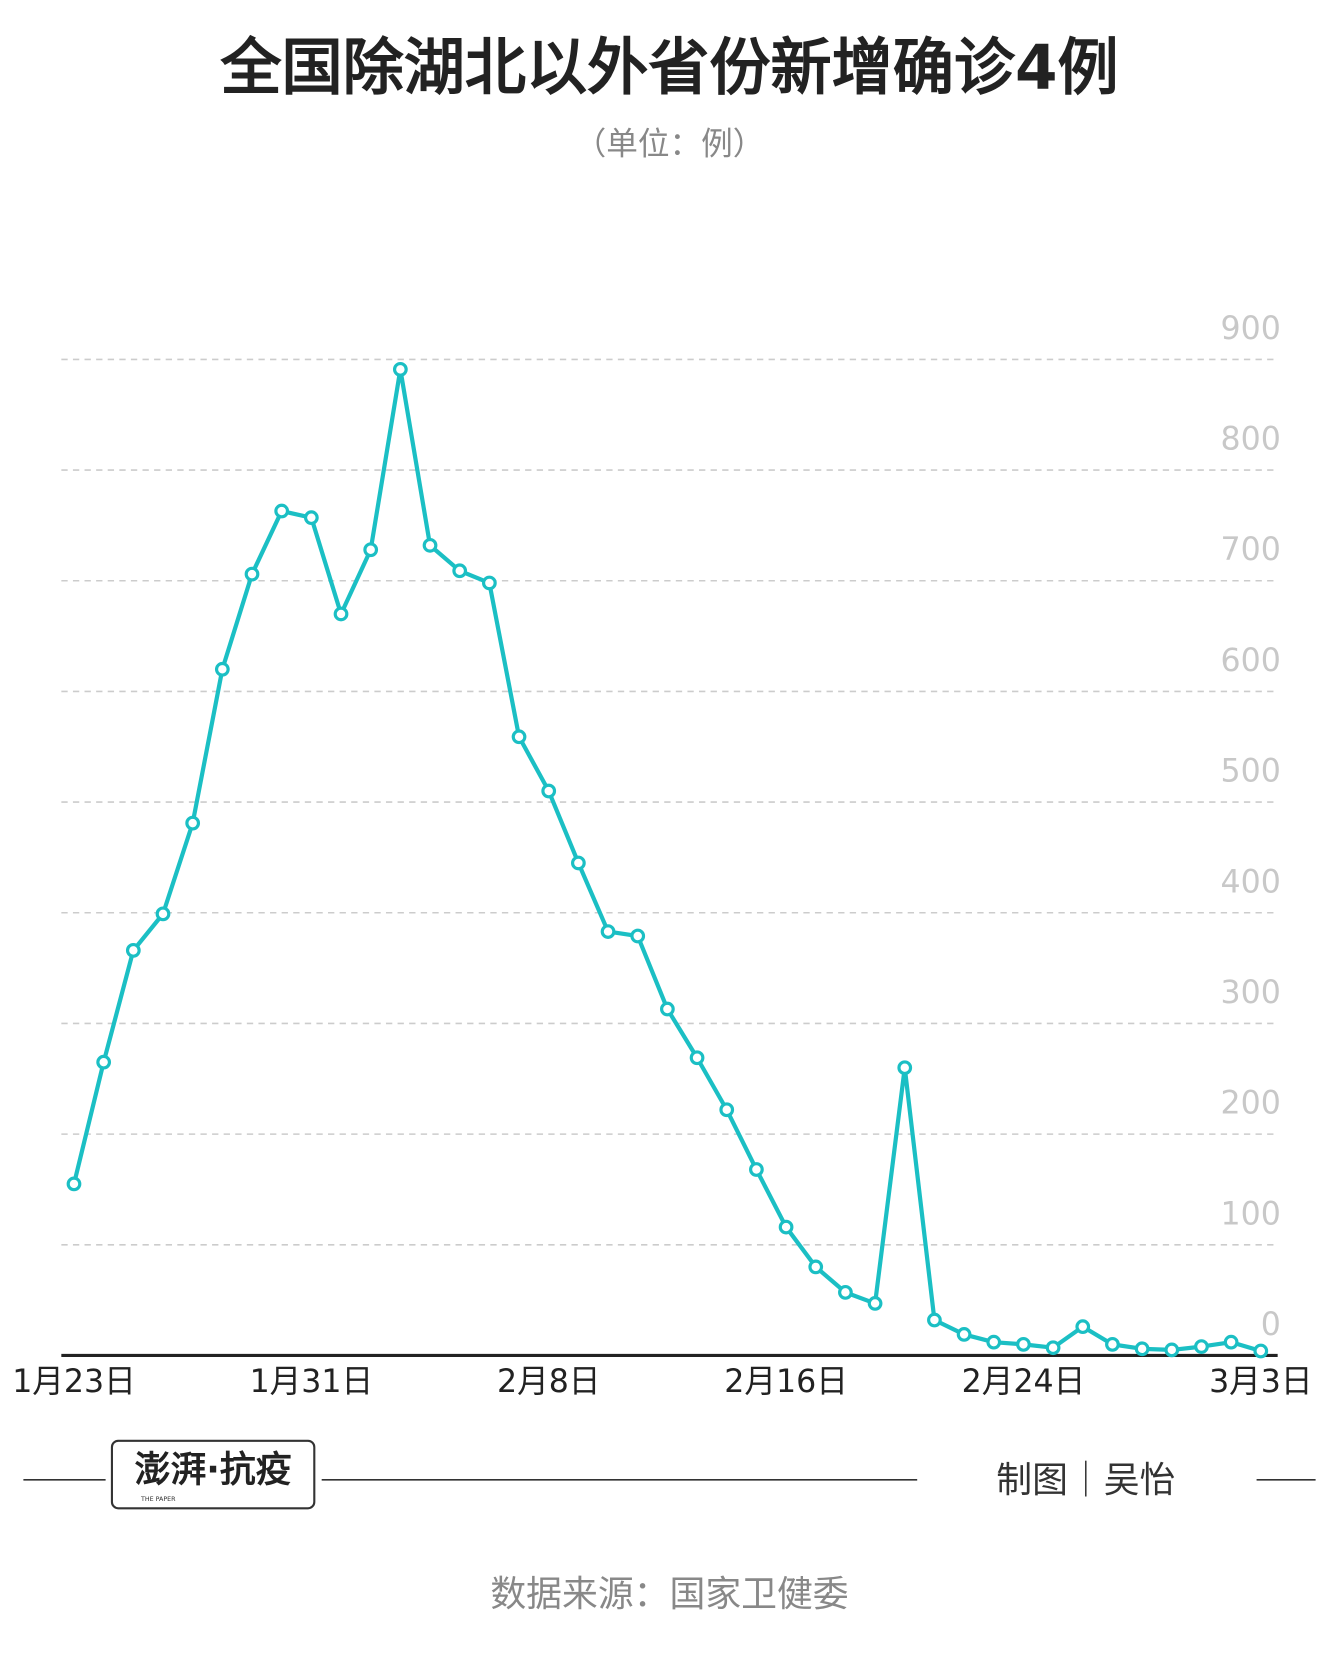 The width and height of the screenshot is (1339, 1659). Describe the element at coordinates (669, 1594) in the screenshot. I see `source: 数据来源：国家卫健委` at that location.